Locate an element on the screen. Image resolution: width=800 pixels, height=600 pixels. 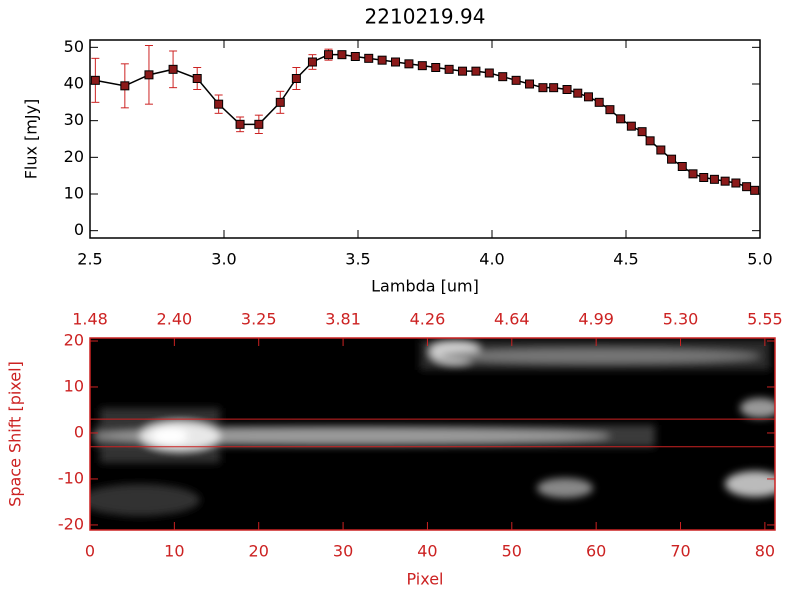
x-tick-label: 40 is located at coordinates (427, 551).